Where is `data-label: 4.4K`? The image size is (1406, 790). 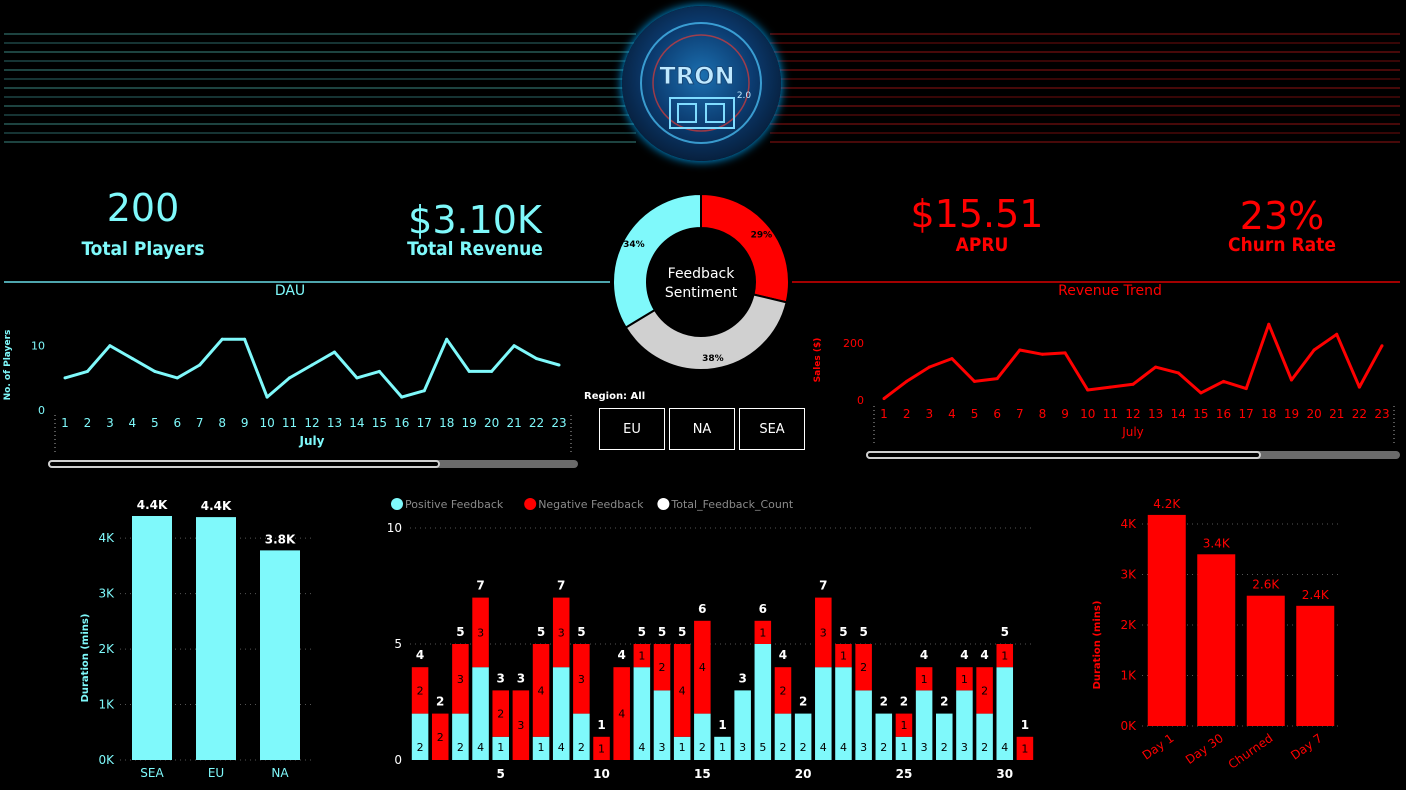
data-label: 4.4K is located at coordinates (152, 505).